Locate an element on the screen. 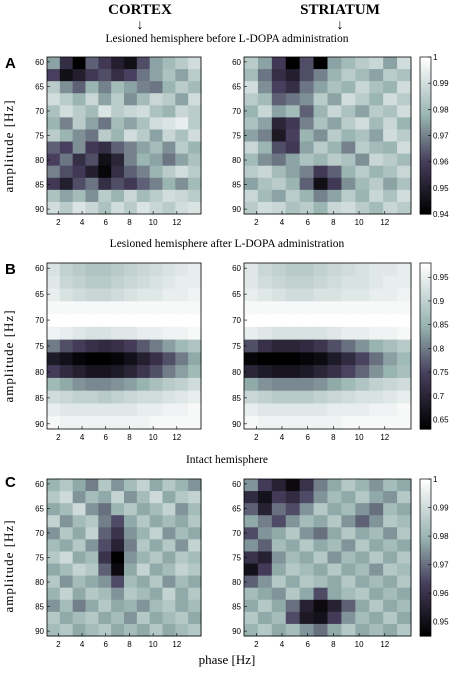  colorbar-tick-label: 0.94 is located at coordinates (441, 214).